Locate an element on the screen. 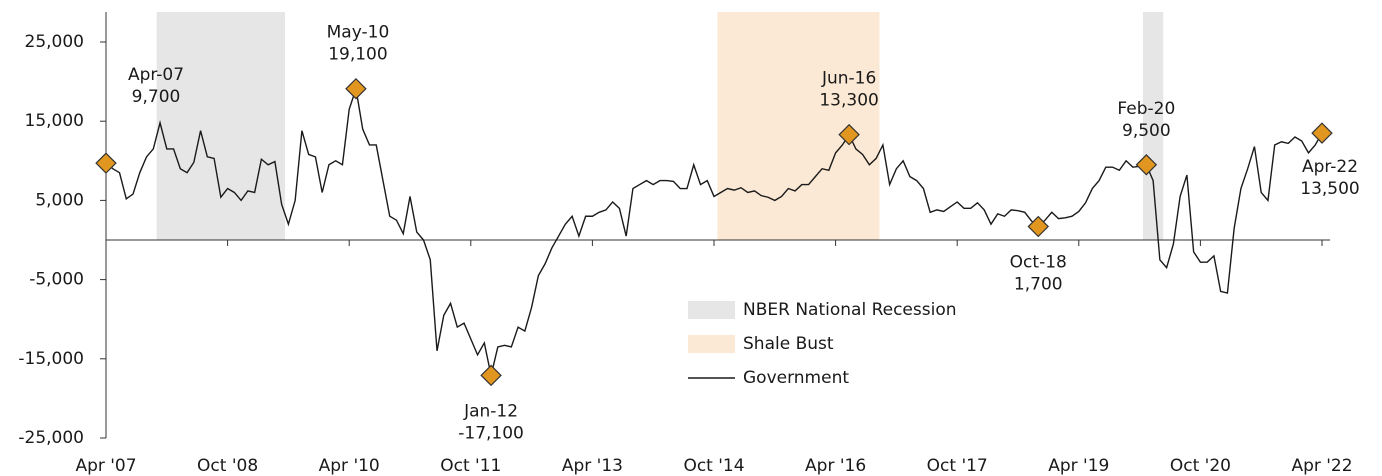 This screenshot has height=476, width=1382. annotation-value: 1,700 is located at coordinates (1038, 285).